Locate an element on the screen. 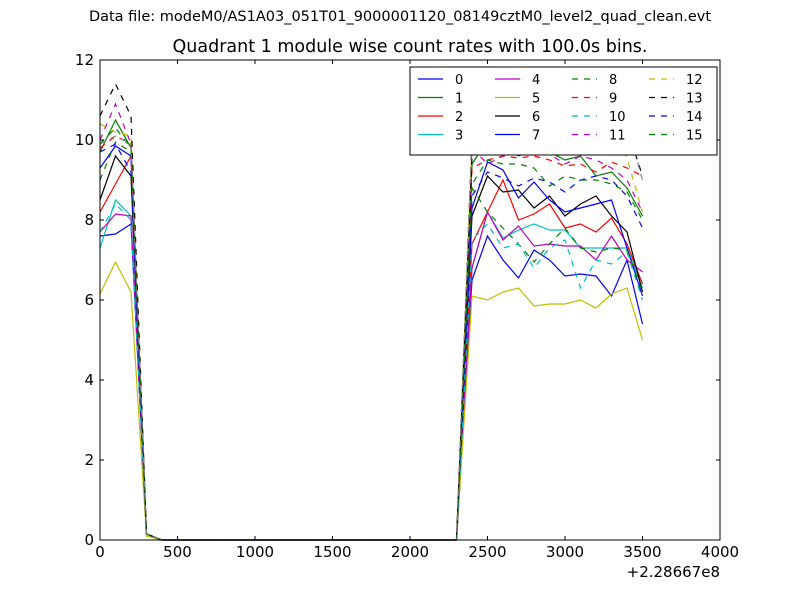 The width and height of the screenshot is (800, 600). x-tick-label: 1500 is located at coordinates (332, 552).